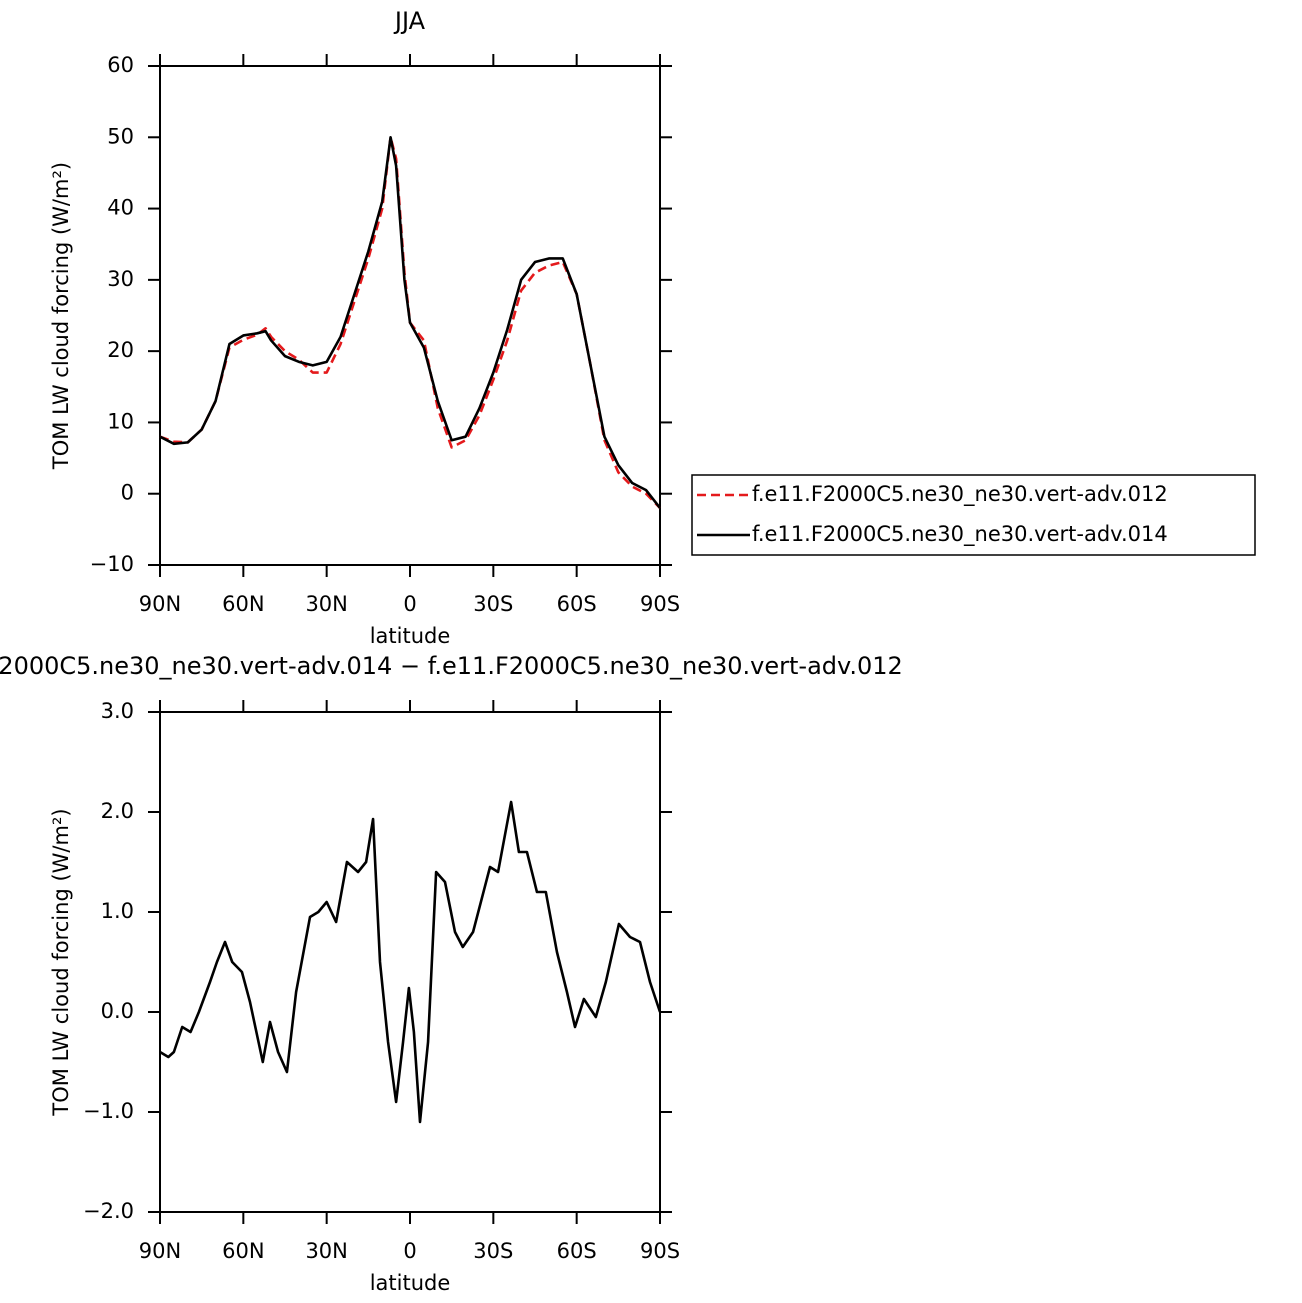 This screenshot has width=1302, height=1303. What do you see at coordinates (973, 515) in the screenshot?
I see `legend-box` at bounding box center [973, 515].